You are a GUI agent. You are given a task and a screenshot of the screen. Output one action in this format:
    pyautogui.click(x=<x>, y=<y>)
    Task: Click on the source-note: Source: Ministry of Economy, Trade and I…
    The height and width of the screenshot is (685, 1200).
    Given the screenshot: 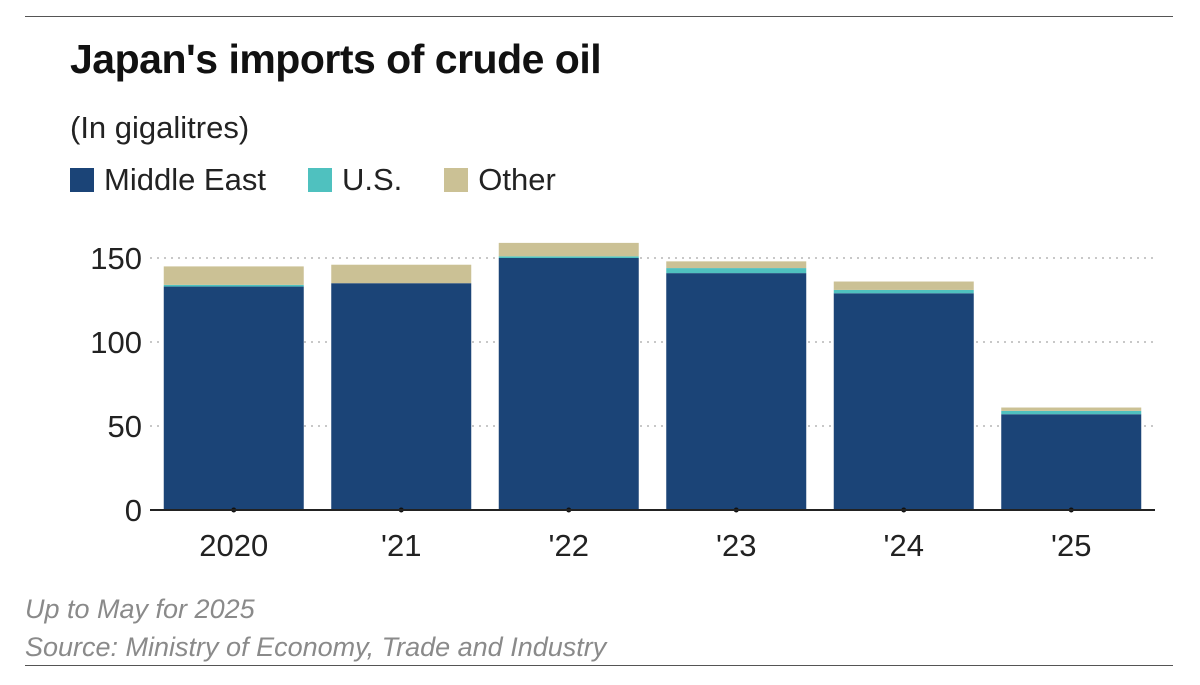 What is the action you would take?
    pyautogui.click(x=316, y=647)
    